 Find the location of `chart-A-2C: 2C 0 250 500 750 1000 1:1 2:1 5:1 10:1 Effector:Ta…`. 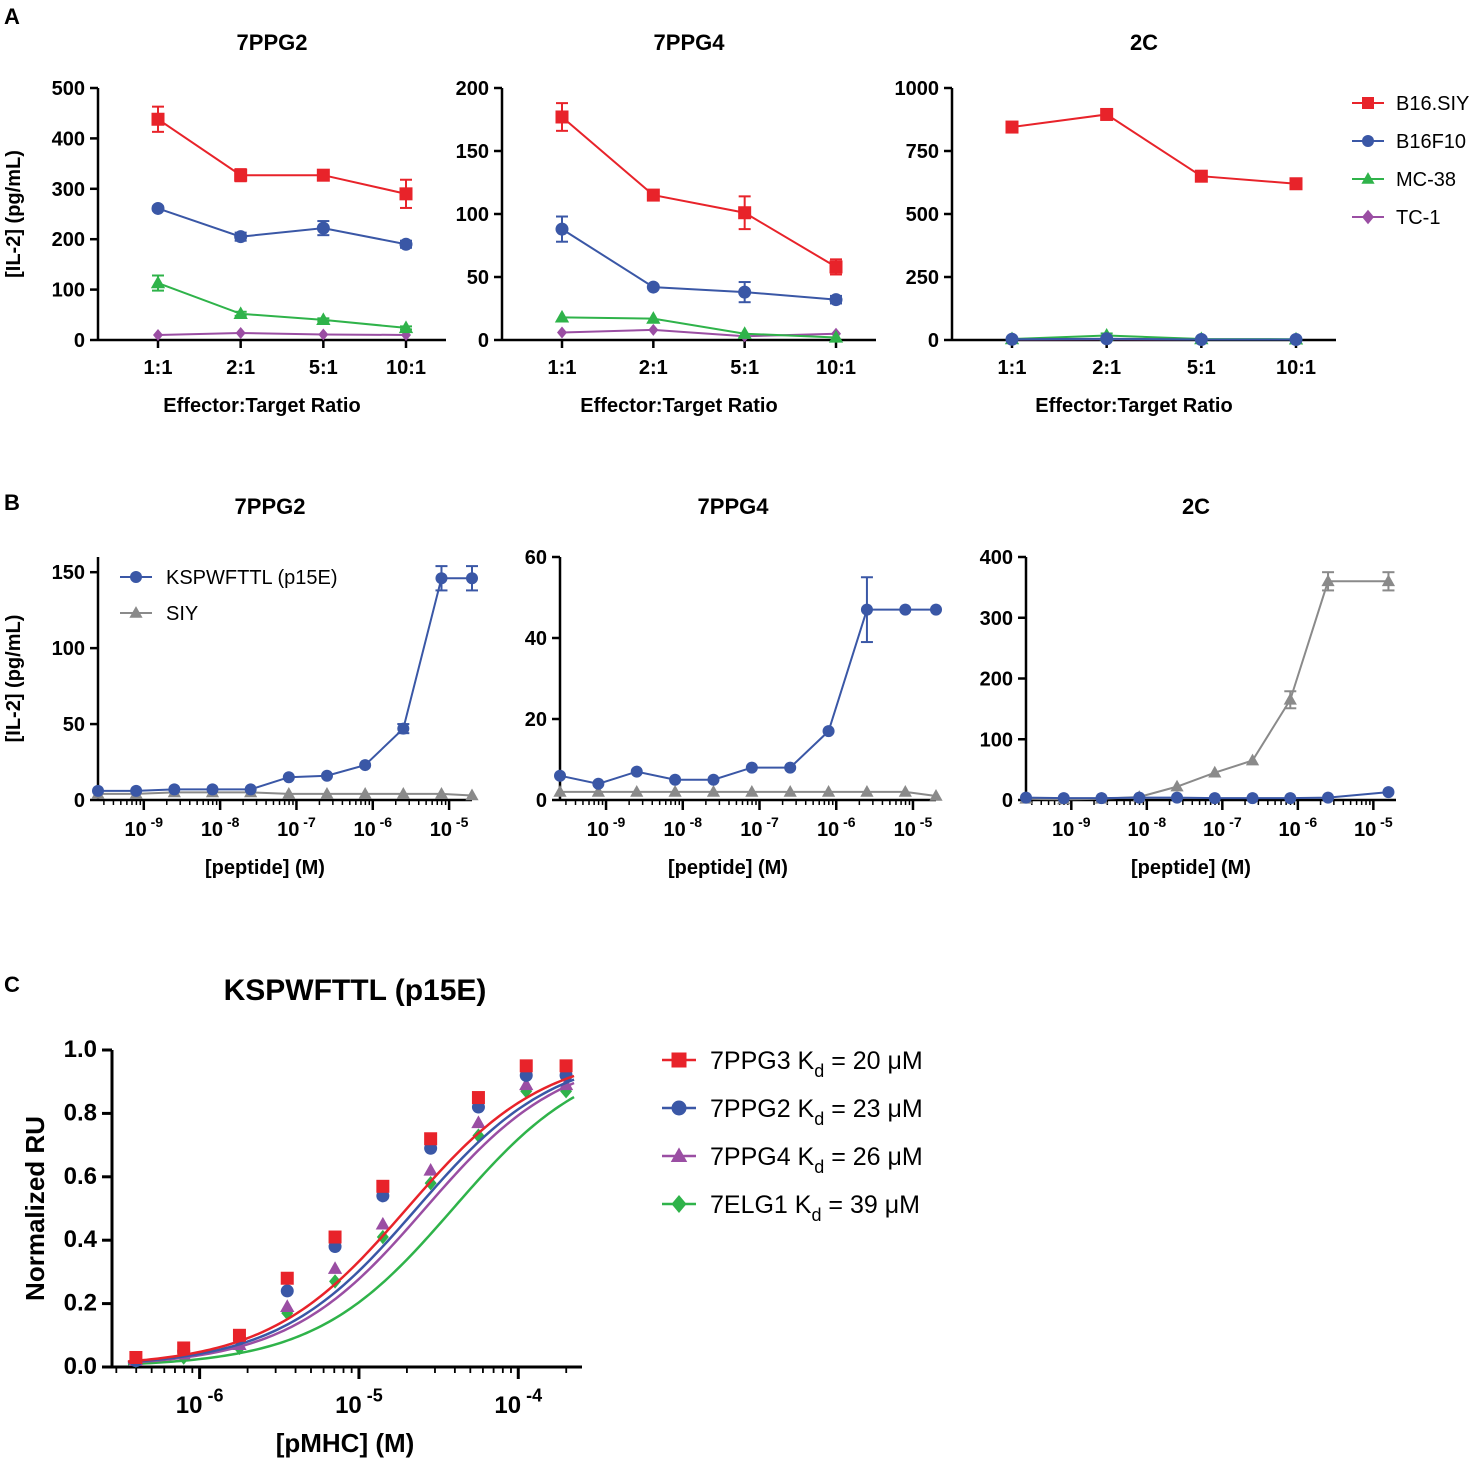

chart-A-2C: 2C 0 250 500 750 1000 1:1 2:1 5:1 10:1 Effector:Ta… is located at coordinates (1182, 223).